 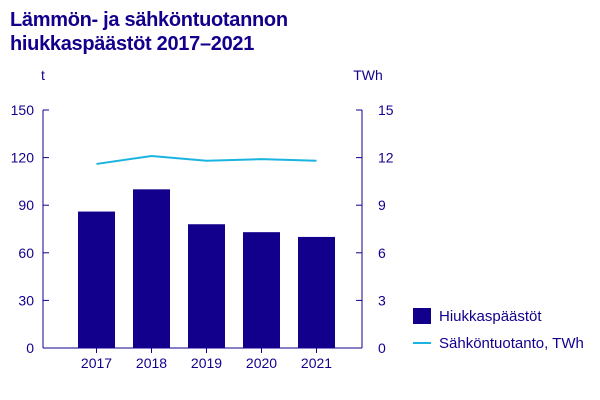 What do you see at coordinates (498, 330) in the screenshot?
I see `legend: Hiukkaspäästöt Sähköntuotanto, TWh` at bounding box center [498, 330].